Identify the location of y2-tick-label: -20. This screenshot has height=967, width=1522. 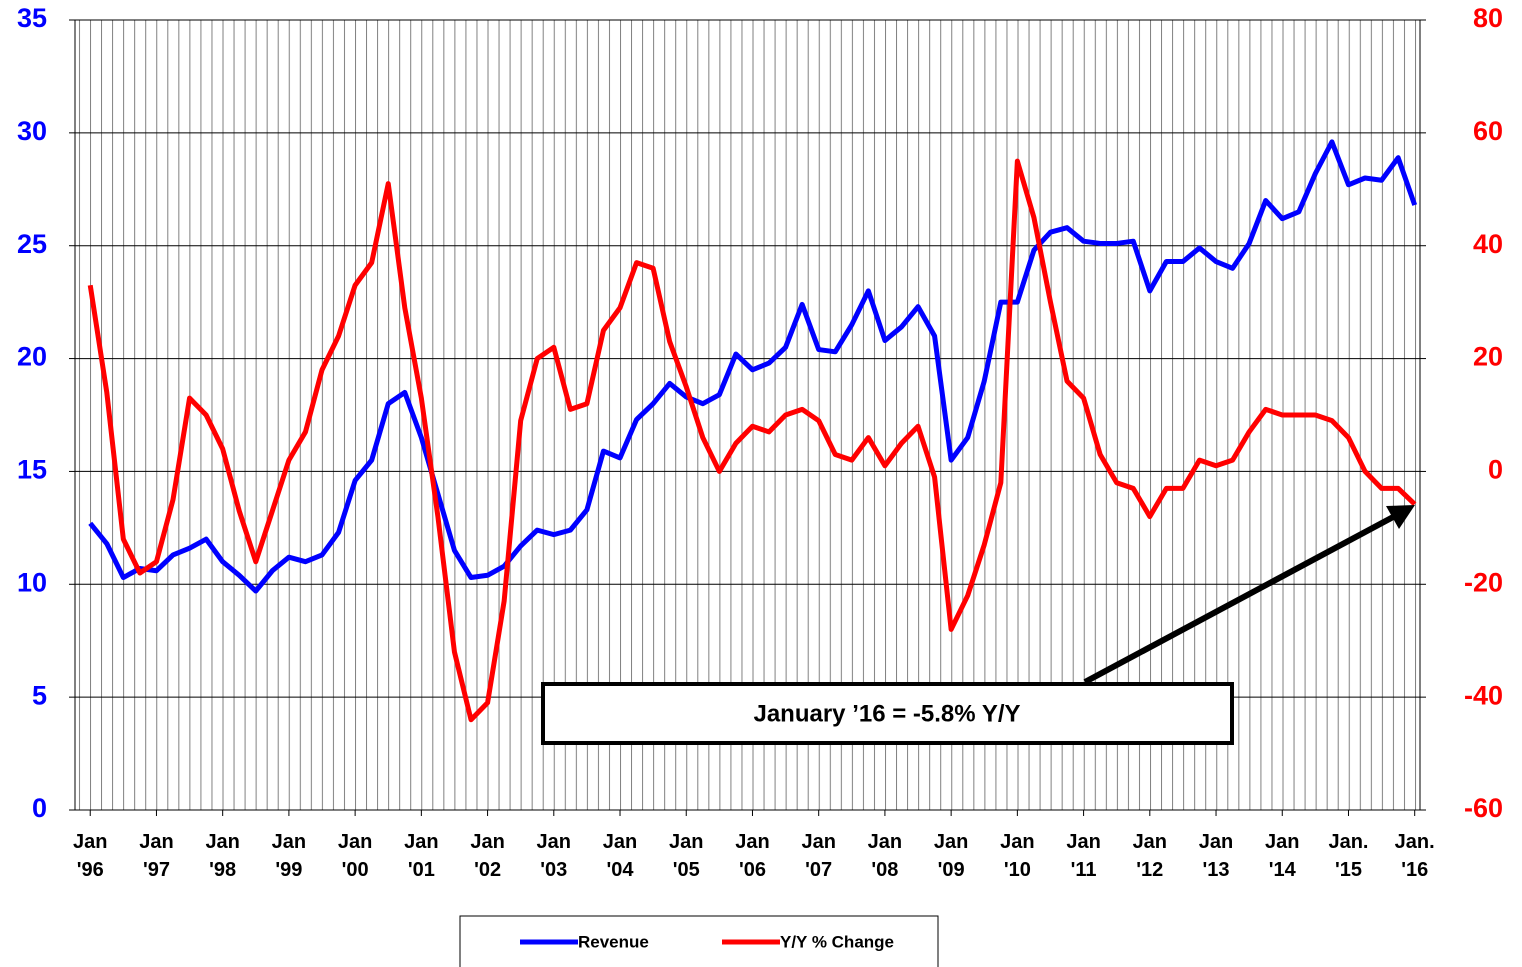
(1483, 582).